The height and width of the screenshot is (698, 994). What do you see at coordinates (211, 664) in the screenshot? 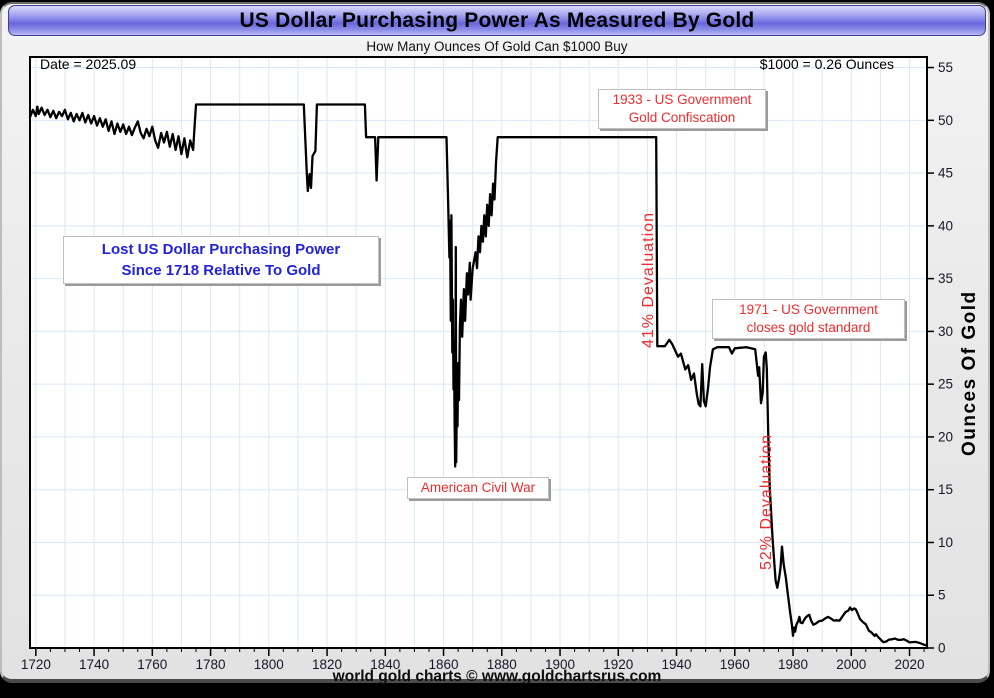
I see `x-axis-tick-label: 1780` at bounding box center [211, 664].